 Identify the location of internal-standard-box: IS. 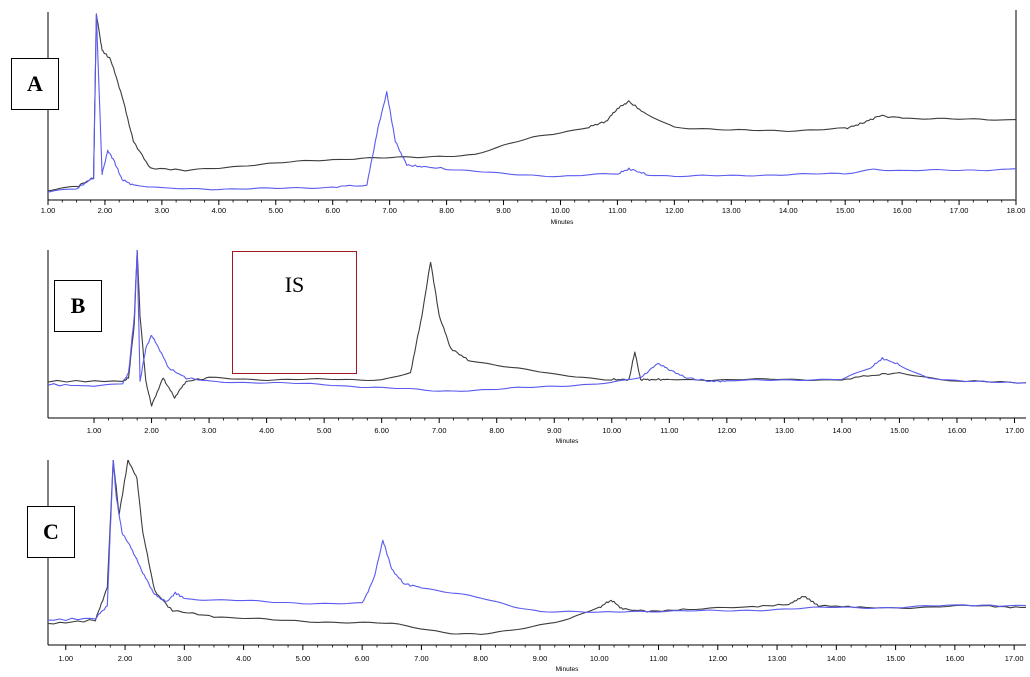
(294, 312).